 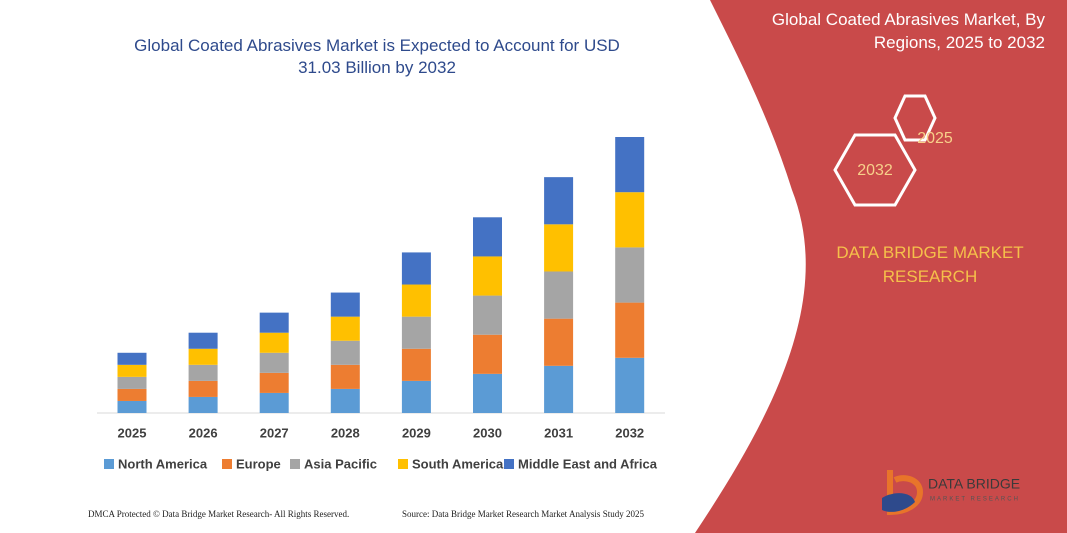 What do you see at coordinates (258, 463) in the screenshot?
I see `legend-label: Europe` at bounding box center [258, 463].